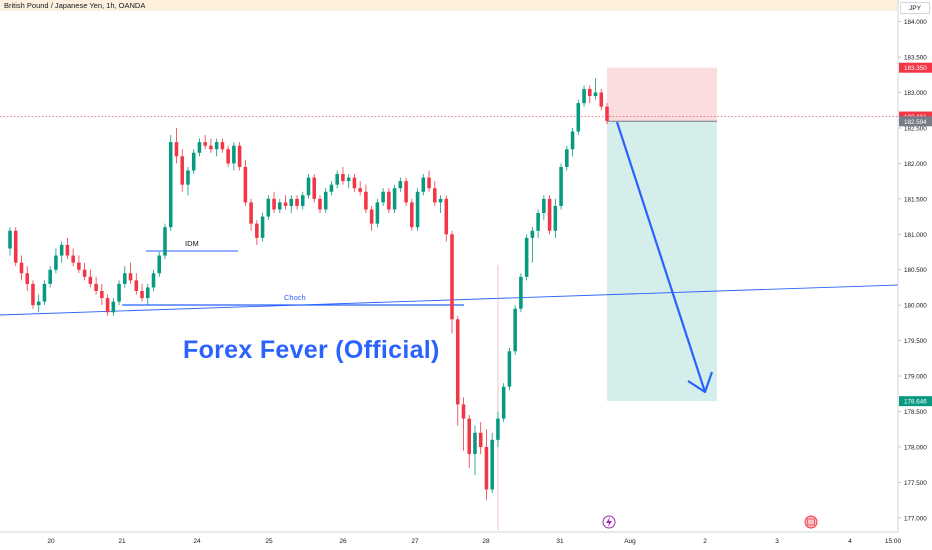  I want to click on y-tick-label: 184.000, so click(915, 22).